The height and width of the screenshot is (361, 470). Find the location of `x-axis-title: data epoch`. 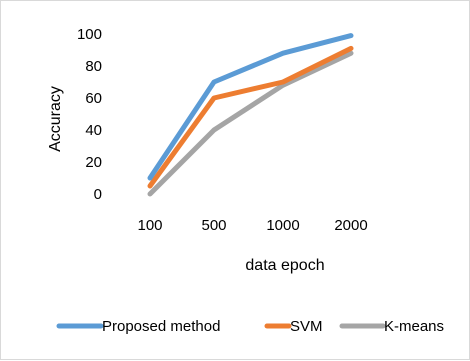

x-axis-title: data epoch is located at coordinates (284, 265).